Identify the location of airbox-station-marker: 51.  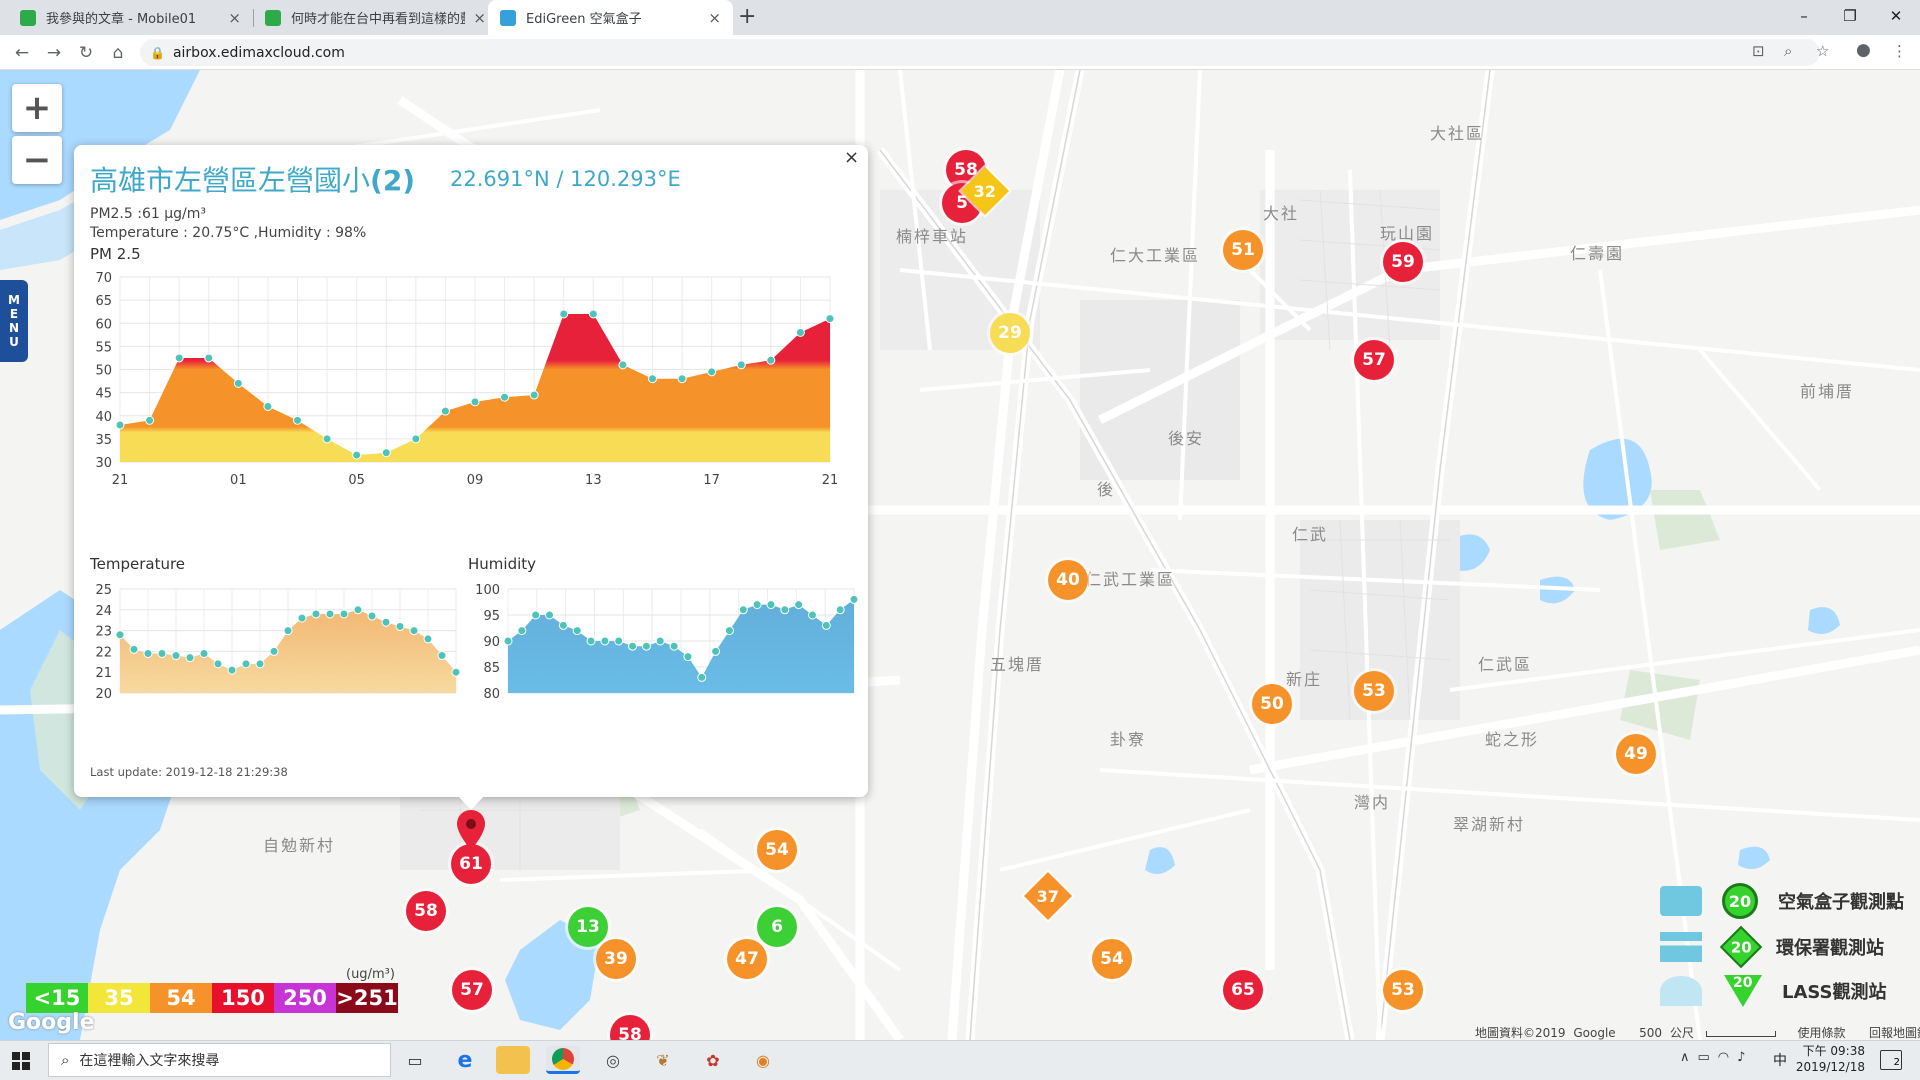
(1243, 250).